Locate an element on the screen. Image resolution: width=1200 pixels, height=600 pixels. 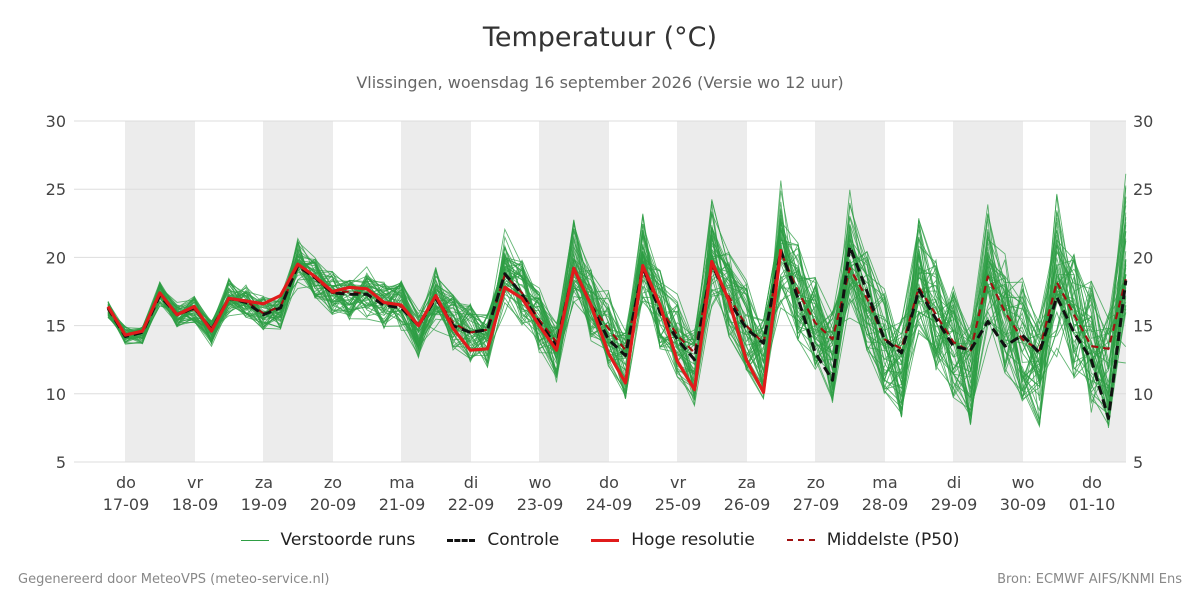
series-line-middelste-p50- is located at coordinates (617, 302).